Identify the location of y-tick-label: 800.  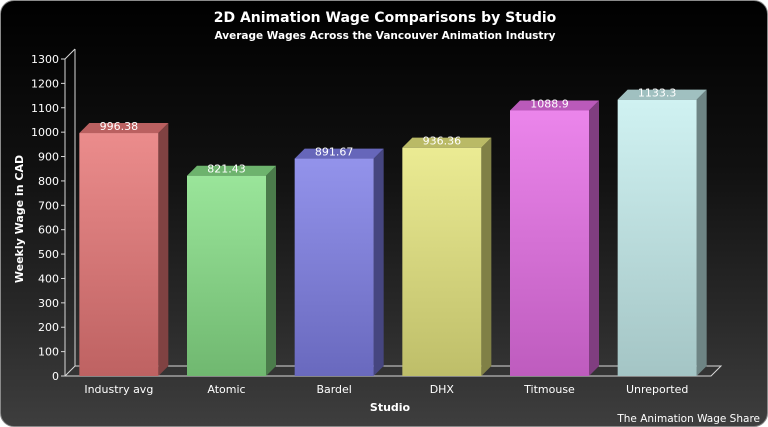
(48, 181).